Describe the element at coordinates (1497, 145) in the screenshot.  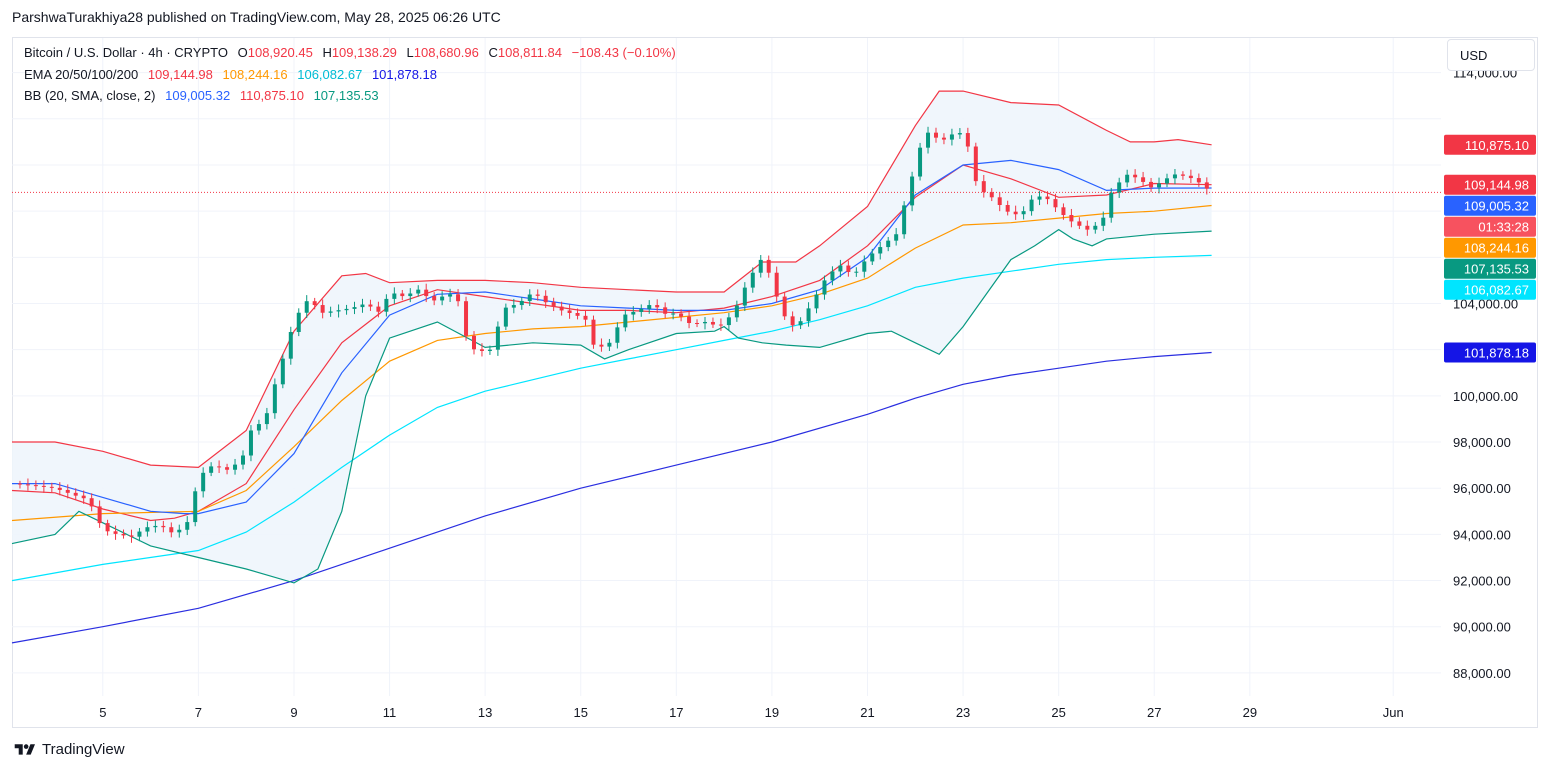
I see `price-label-text: 110,875.10` at that location.